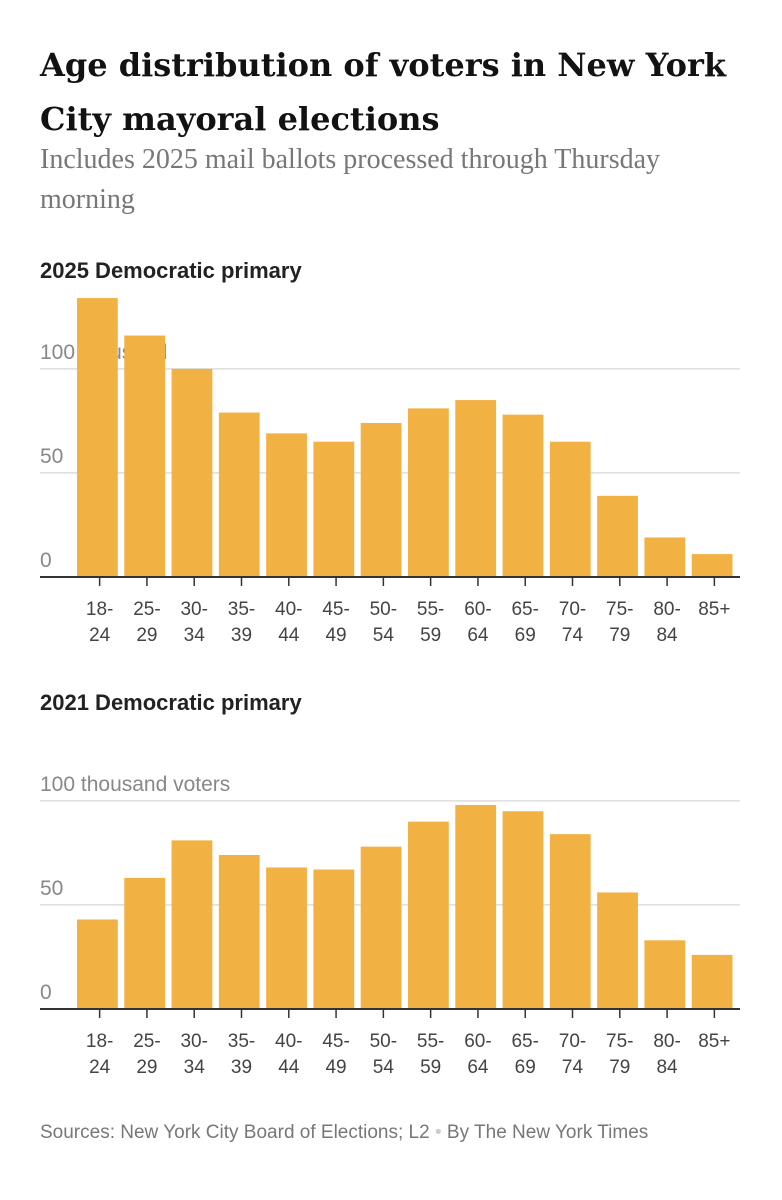  What do you see at coordinates (547, 1132) in the screenshot?
I see `credit: By The New York Times` at bounding box center [547, 1132].